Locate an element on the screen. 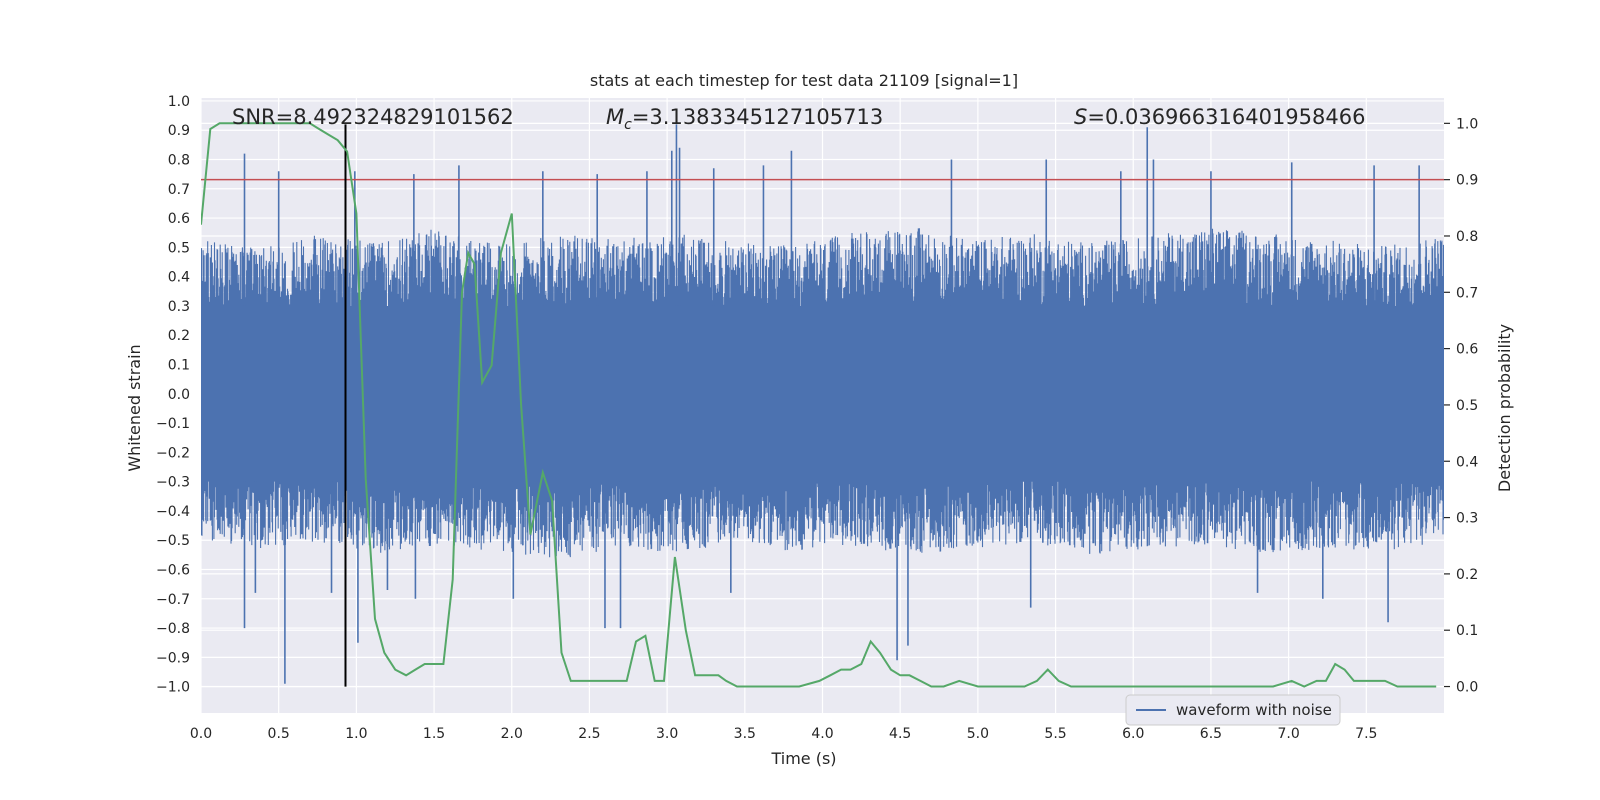 The width and height of the screenshot is (1600, 800). x-tick-label: 3.5 is located at coordinates (745, 734).